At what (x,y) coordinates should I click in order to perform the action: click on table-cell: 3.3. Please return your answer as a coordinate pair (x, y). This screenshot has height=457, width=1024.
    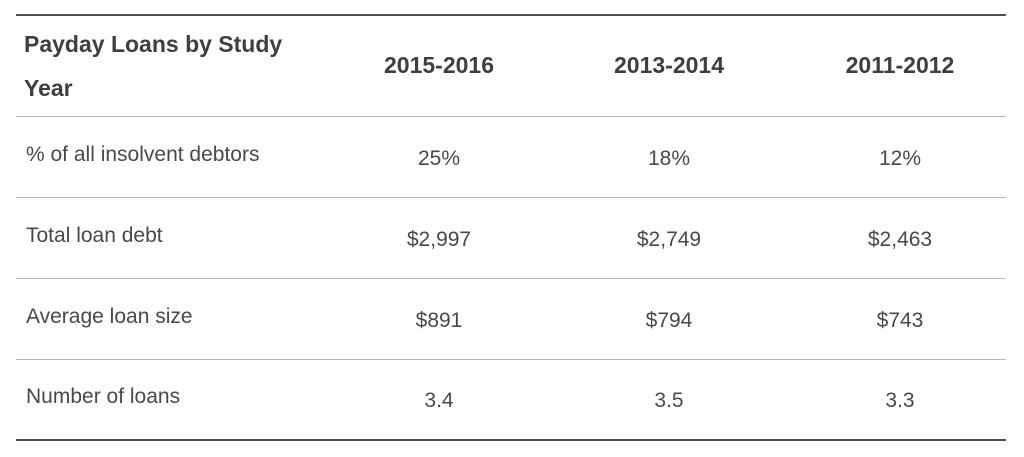
    Looking at the image, I should click on (900, 401).